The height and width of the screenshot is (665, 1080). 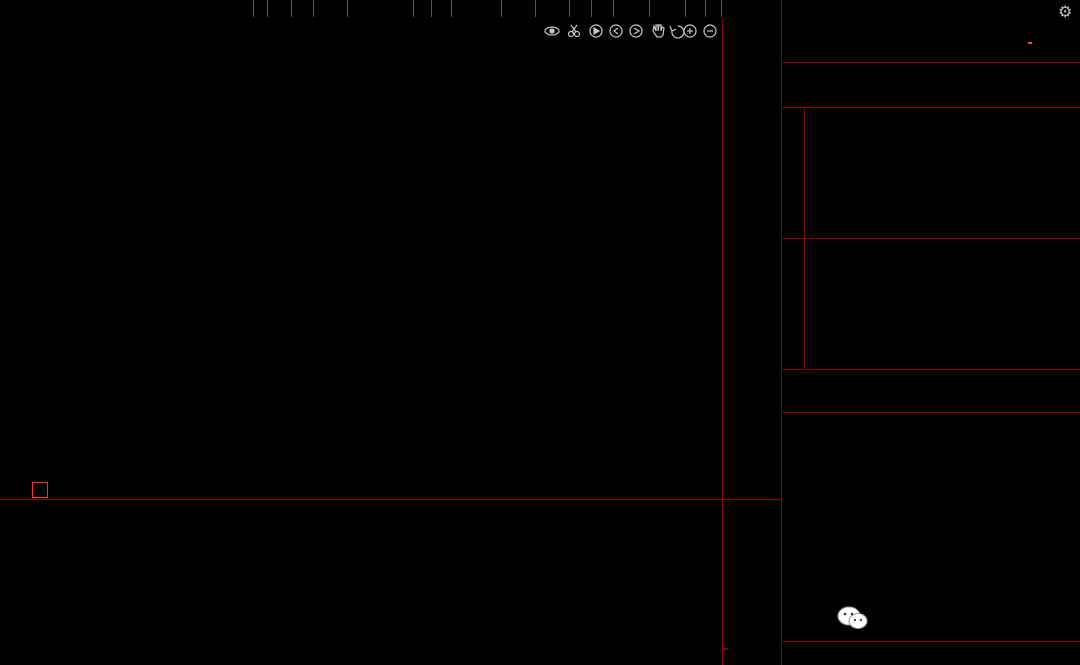 What do you see at coordinates (931, 73) in the screenshot?
I see `ratio-row` at bounding box center [931, 73].